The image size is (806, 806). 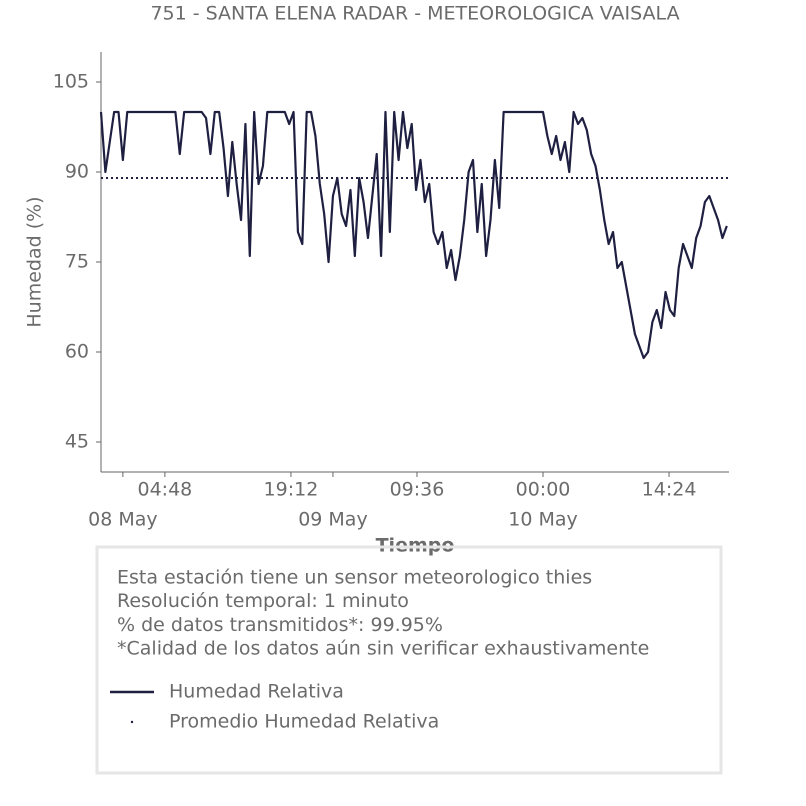 I want to click on y-tick-label: 45, so click(x=77, y=442).